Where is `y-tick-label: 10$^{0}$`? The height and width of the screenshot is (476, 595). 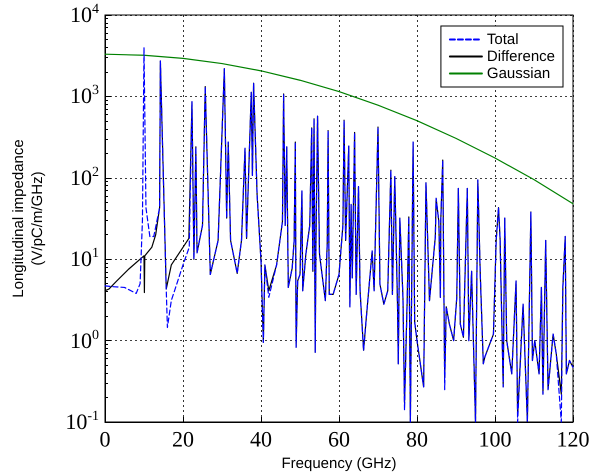 y-tick-label: 10$^{0}$ is located at coordinates (84, 341).